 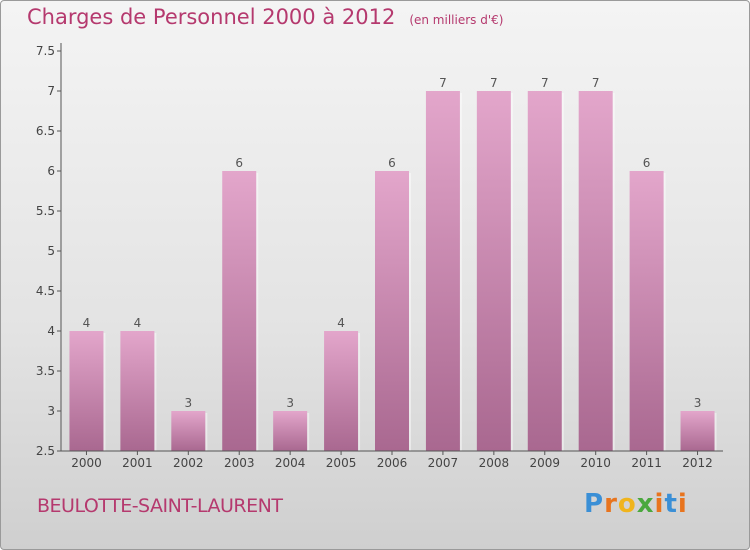 I want to click on y-tick-label: 6.5, so click(x=45, y=131).